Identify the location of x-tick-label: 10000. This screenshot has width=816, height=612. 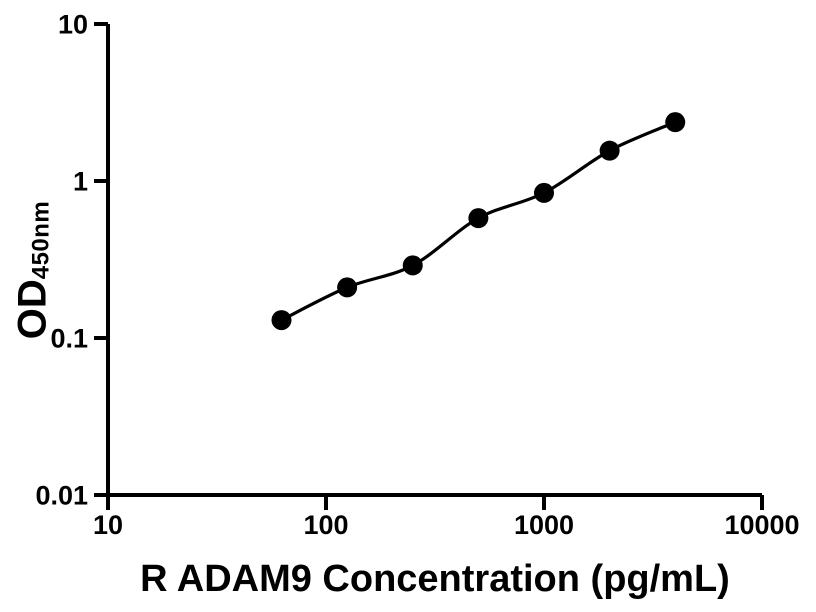
(761, 525).